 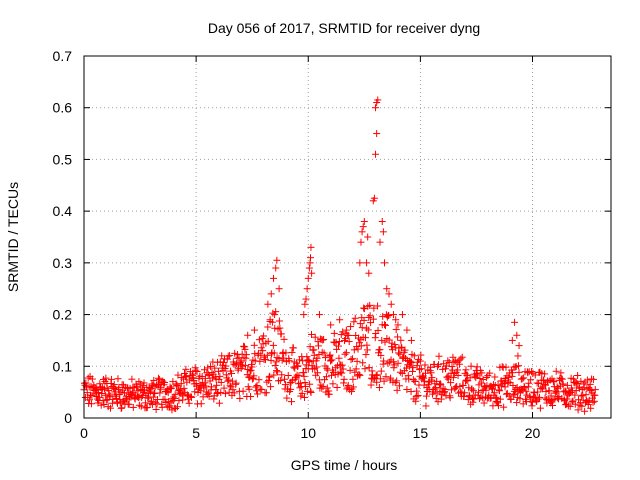 What do you see at coordinates (344, 465) in the screenshot?
I see `x-axis-label: GPS time / hours` at bounding box center [344, 465].